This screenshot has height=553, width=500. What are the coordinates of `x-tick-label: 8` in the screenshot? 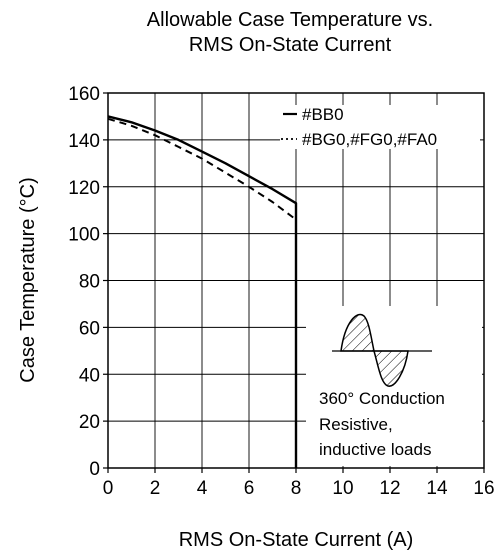 It's located at (296, 488).